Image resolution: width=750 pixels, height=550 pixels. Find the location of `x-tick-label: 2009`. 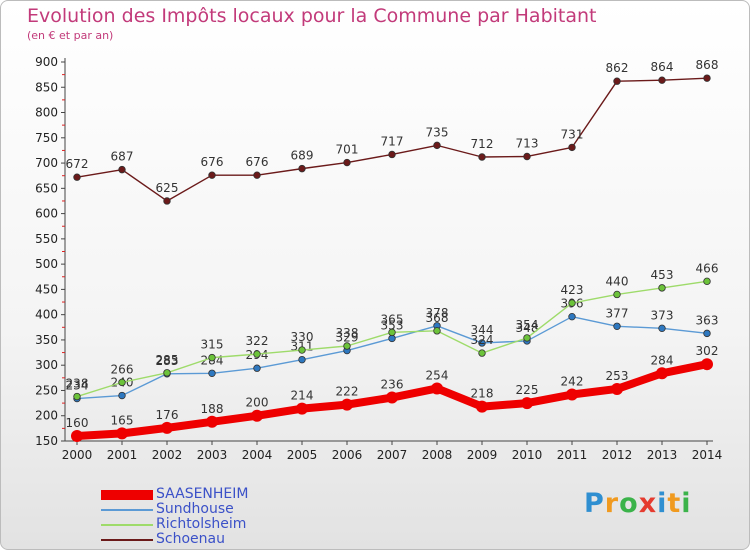

x-tick-label: 2009 is located at coordinates (482, 455).